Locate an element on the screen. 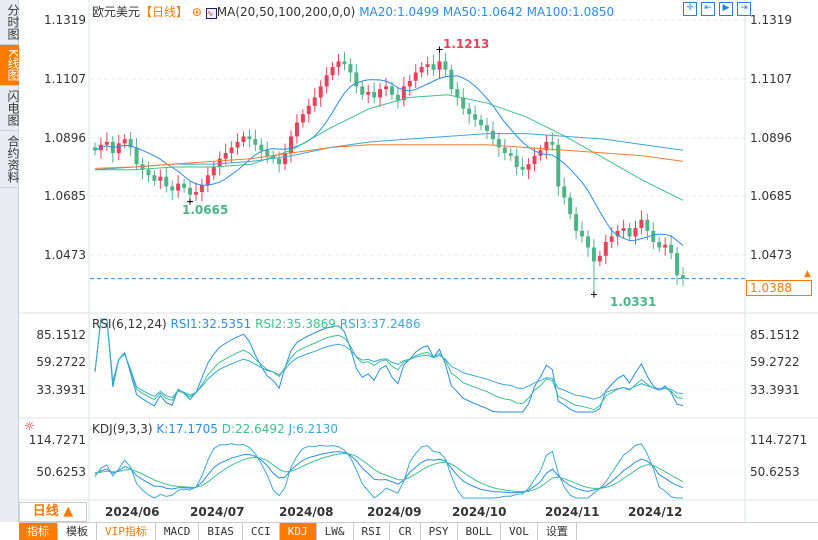 Image resolution: width=818 pixels, height=540 pixels. rsi-axis-right: 59.2722 is located at coordinates (775, 362).